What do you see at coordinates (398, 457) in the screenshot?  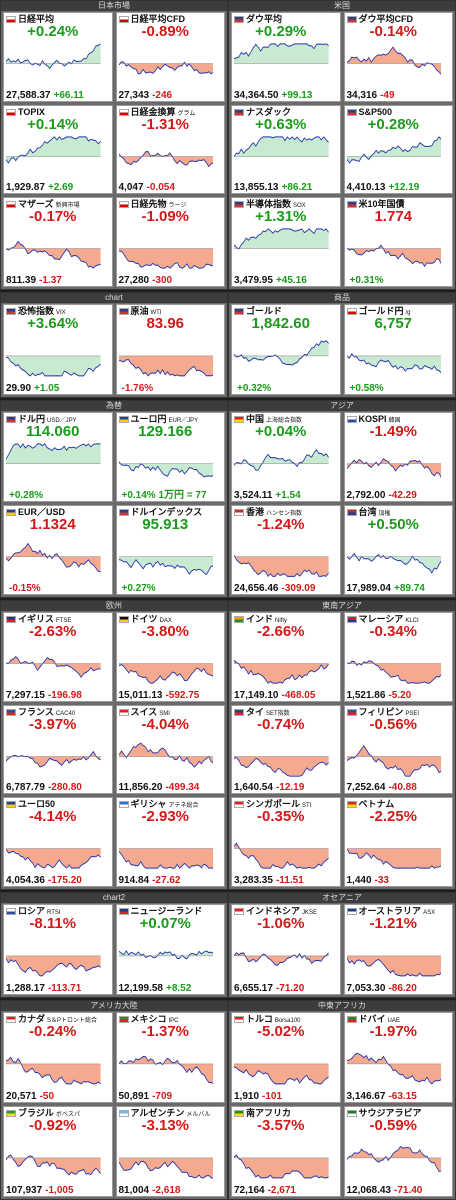 I see `market-card: KOSPI 韓国 -1.49% 2,792.00 -42.29` at bounding box center [398, 457].